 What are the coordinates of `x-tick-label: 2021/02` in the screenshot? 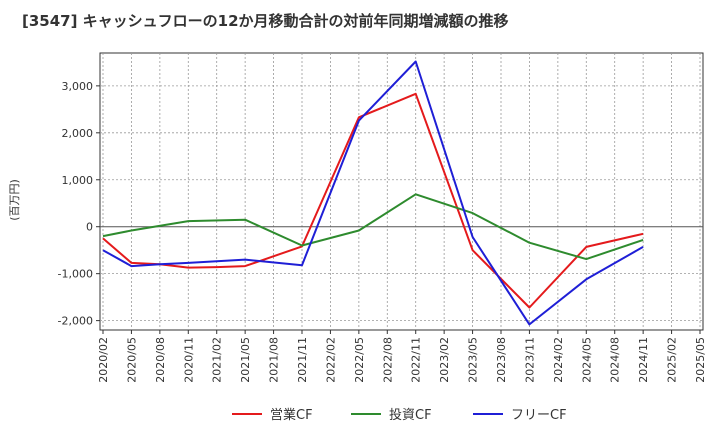 It's located at (217, 360).